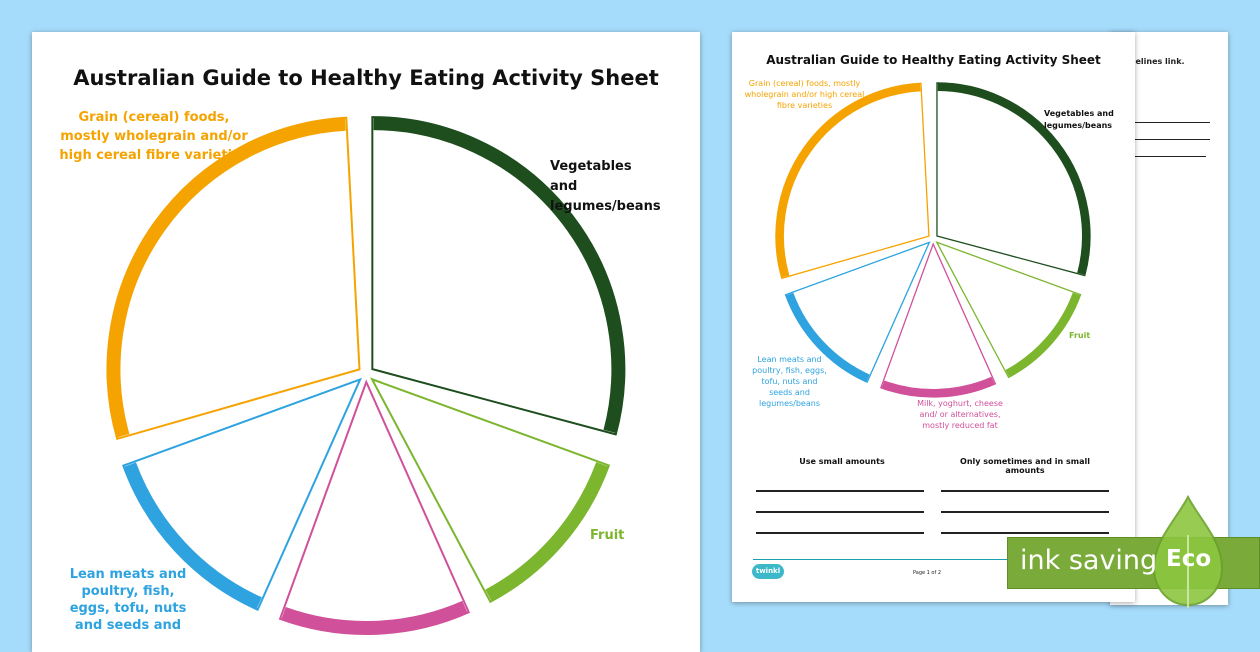 This screenshot has width=1260, height=652. What do you see at coordinates (1156, 61) in the screenshot?
I see `back-sheet-text: idelines link.` at bounding box center [1156, 61].